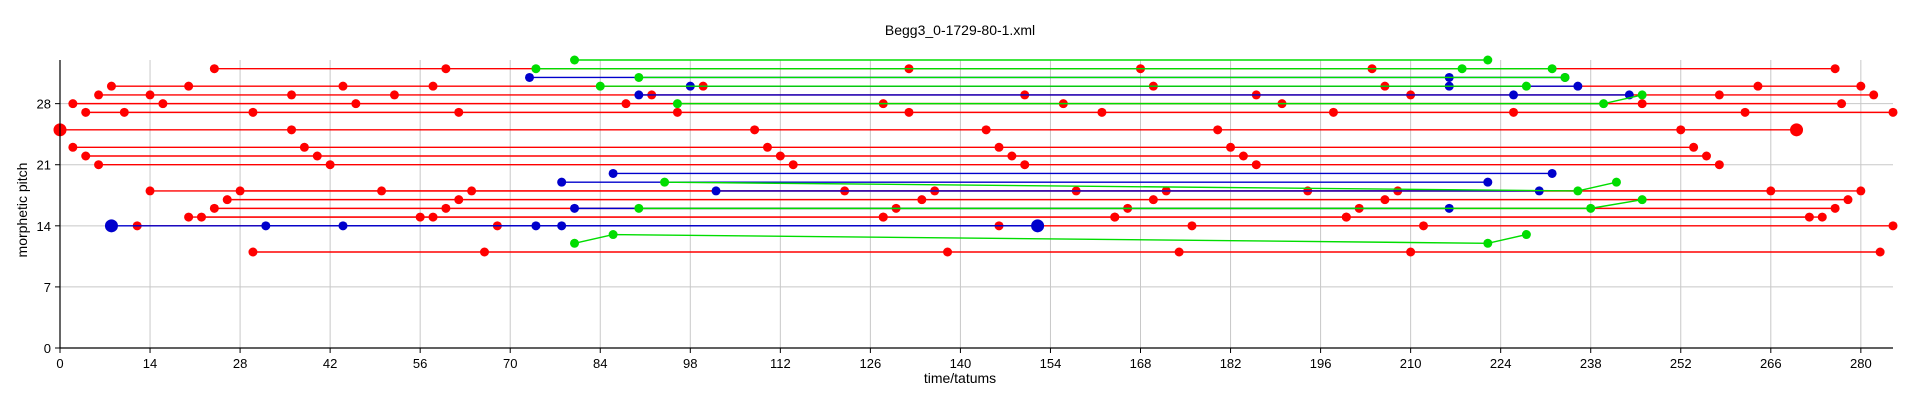  Describe the element at coordinates (780, 363) in the screenshot. I see `x-tick-label: 112` at that location.